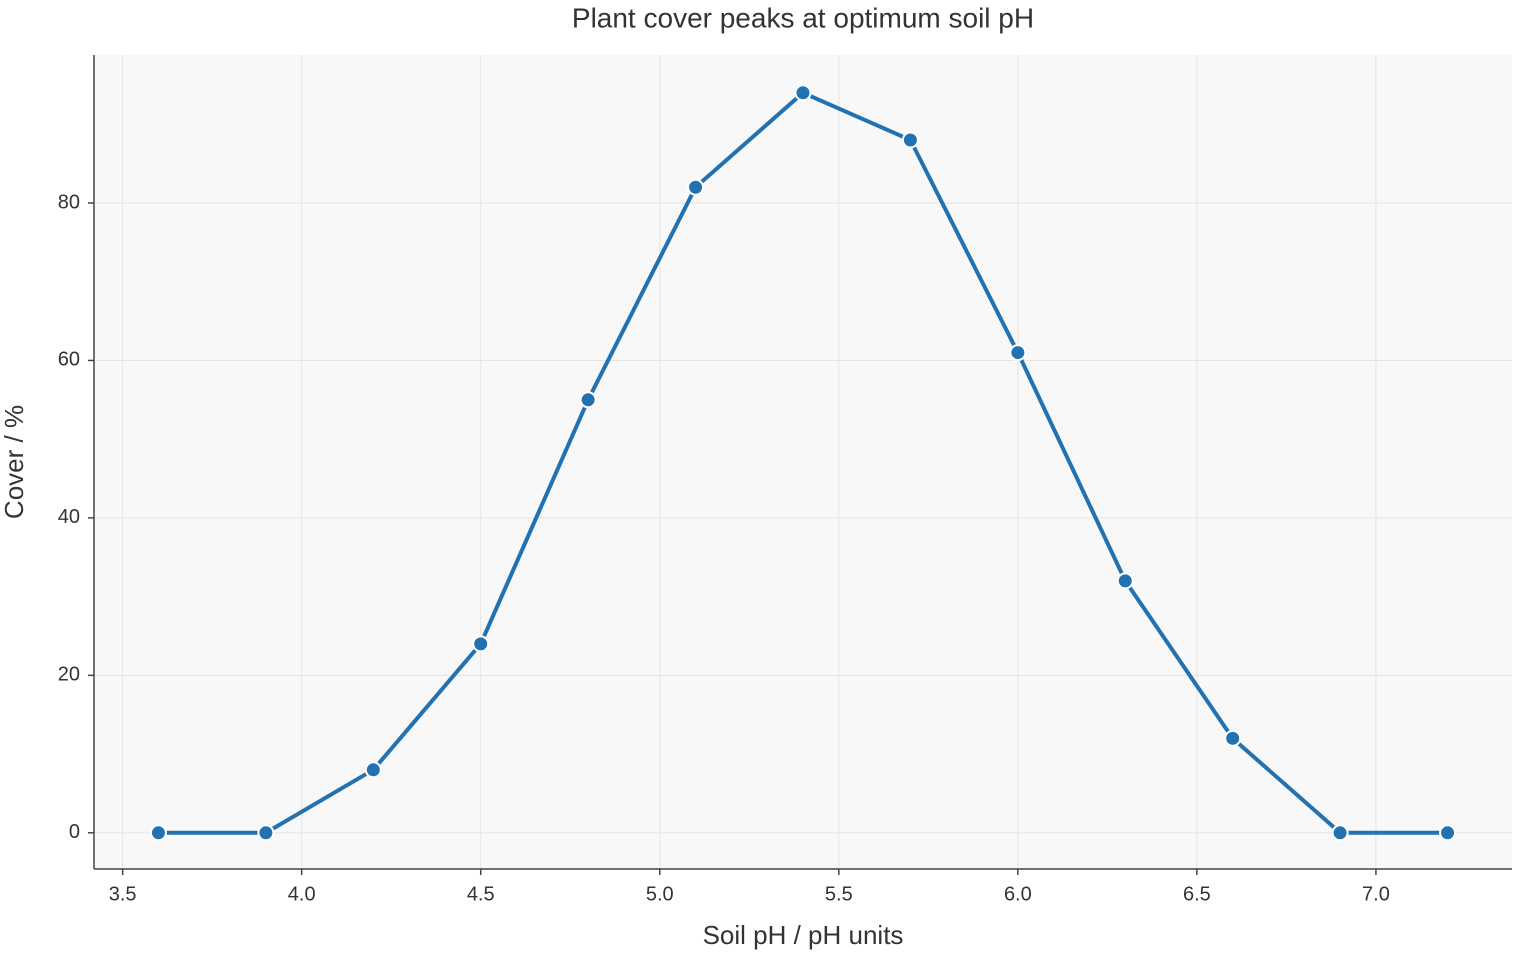 The width and height of the screenshot is (1520, 960). I want to click on x-tick-label: 4.0, so click(302, 894).